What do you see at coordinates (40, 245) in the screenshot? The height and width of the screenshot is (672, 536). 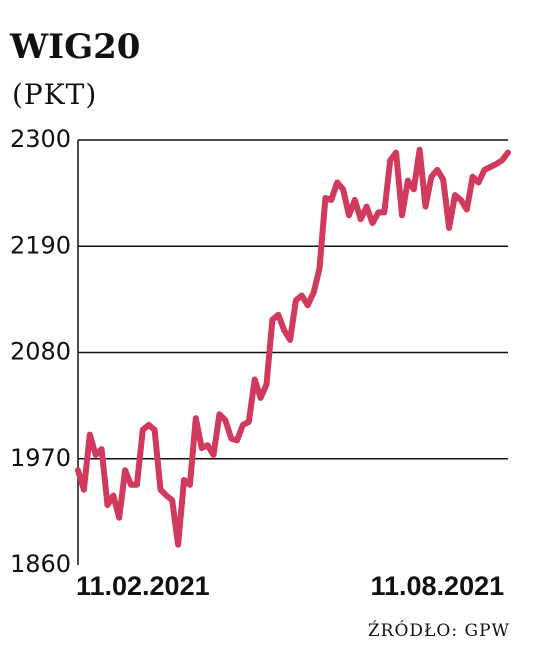 I see `y-tick-label: 2190` at bounding box center [40, 245].